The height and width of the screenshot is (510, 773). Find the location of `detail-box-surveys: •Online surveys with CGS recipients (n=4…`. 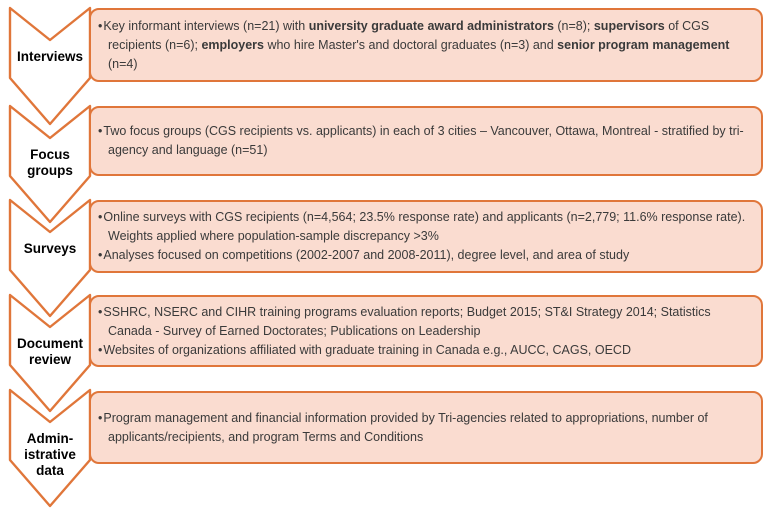

detail-box-surveys: •Online surveys with CGS recipients (n=4… is located at coordinates (426, 236).